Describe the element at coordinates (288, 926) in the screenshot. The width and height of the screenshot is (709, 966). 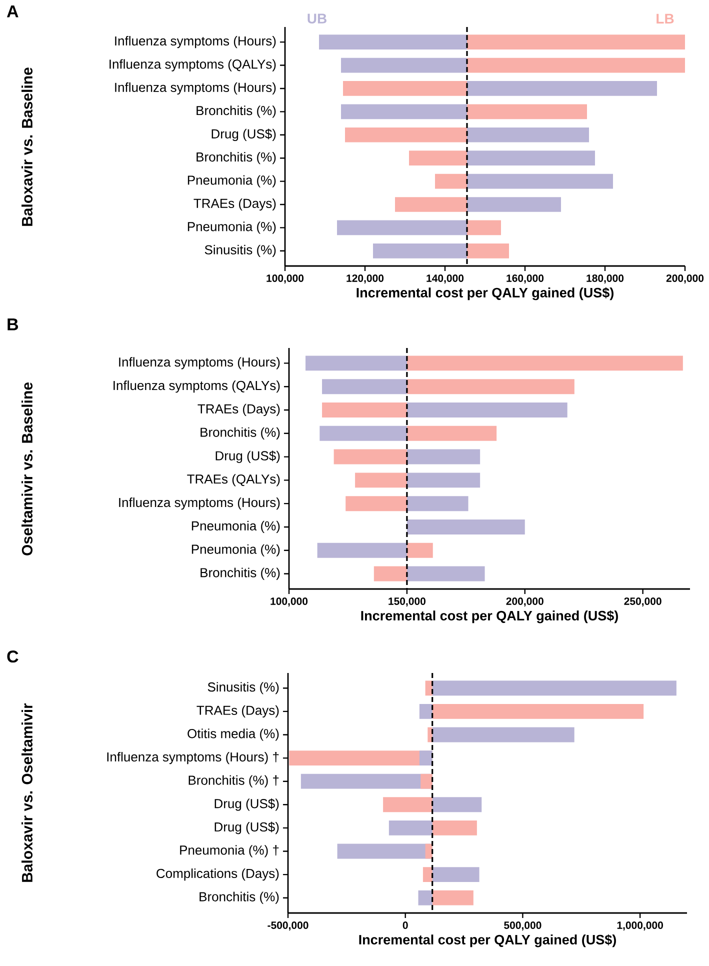
I see `x-tick-label: -500,000` at that location.